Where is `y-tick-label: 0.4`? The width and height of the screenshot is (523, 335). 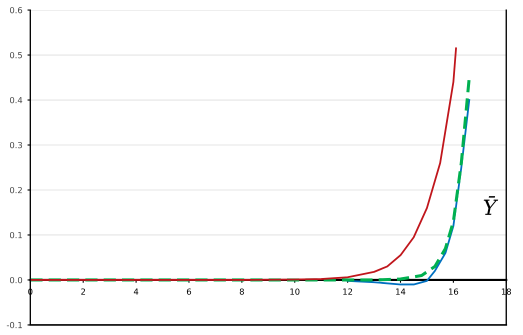 y-tick-label: 0.4 is located at coordinates (16, 100).